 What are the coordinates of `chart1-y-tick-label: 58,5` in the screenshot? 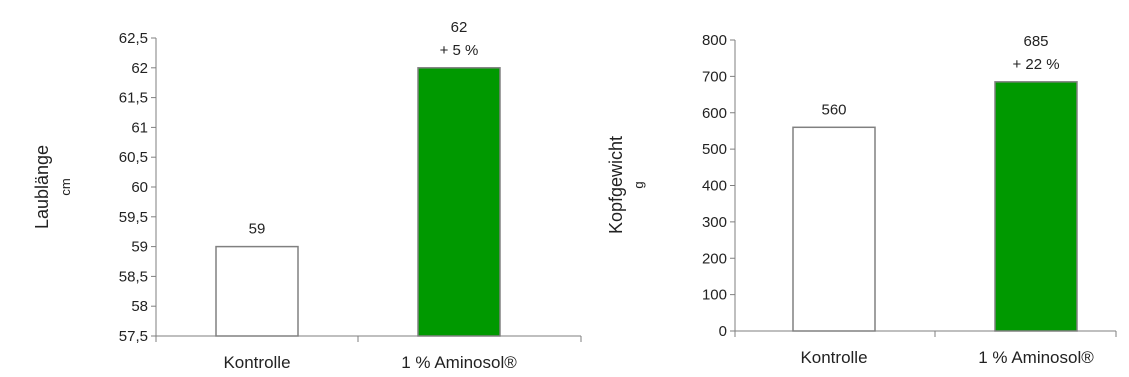 It's located at (133, 276).